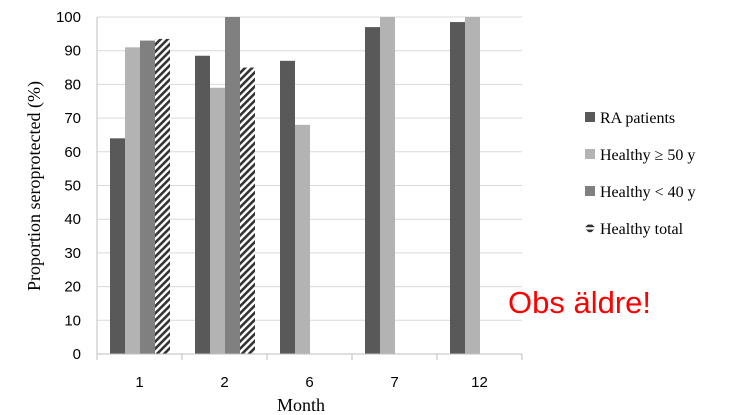 The height and width of the screenshot is (415, 747). I want to click on y-axis-title: Proportion seroprotected (%), so click(34, 186).